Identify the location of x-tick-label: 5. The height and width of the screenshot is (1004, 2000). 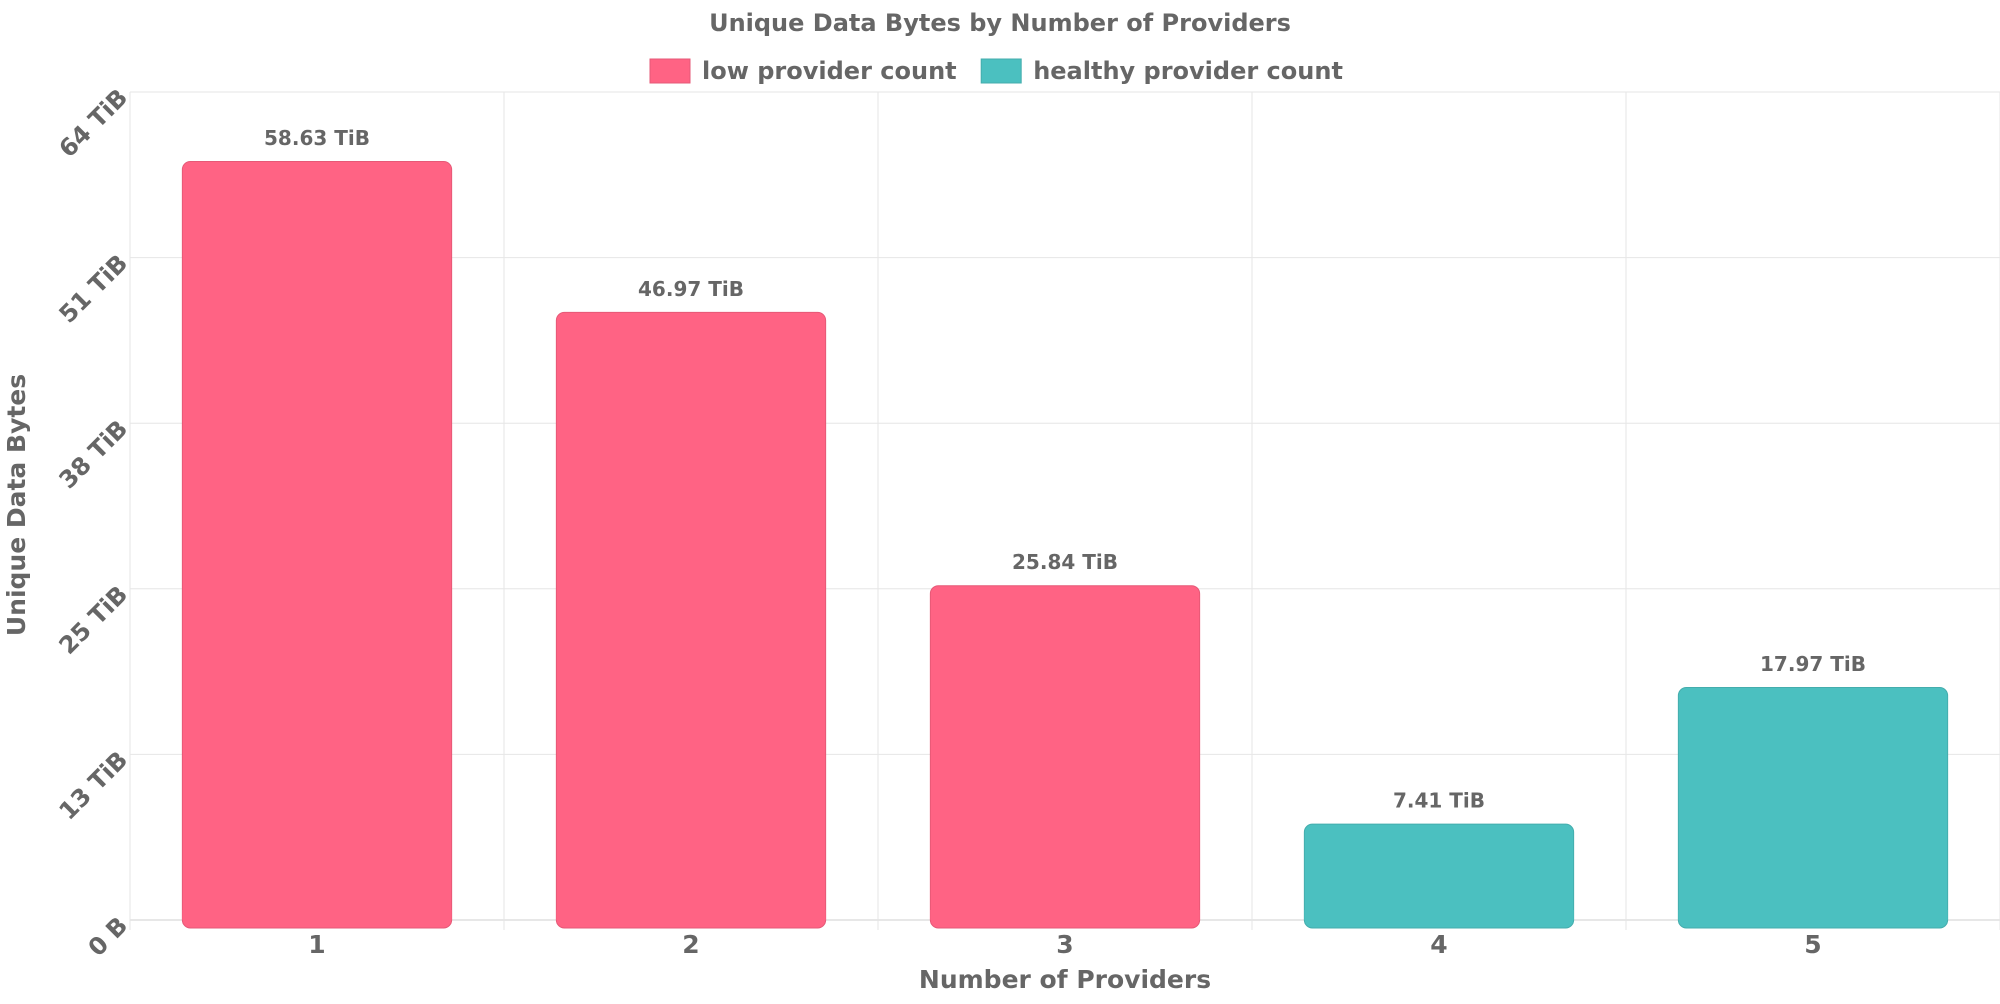
(1812, 944).